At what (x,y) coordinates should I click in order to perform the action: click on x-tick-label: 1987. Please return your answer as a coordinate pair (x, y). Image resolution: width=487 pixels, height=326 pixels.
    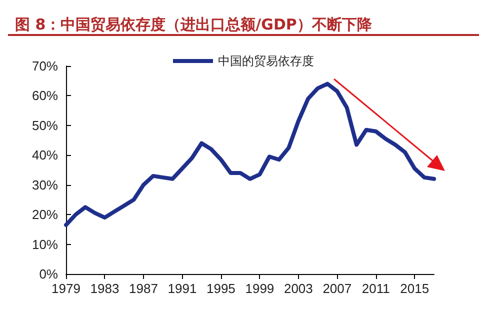
    Looking at the image, I should click on (143, 288).